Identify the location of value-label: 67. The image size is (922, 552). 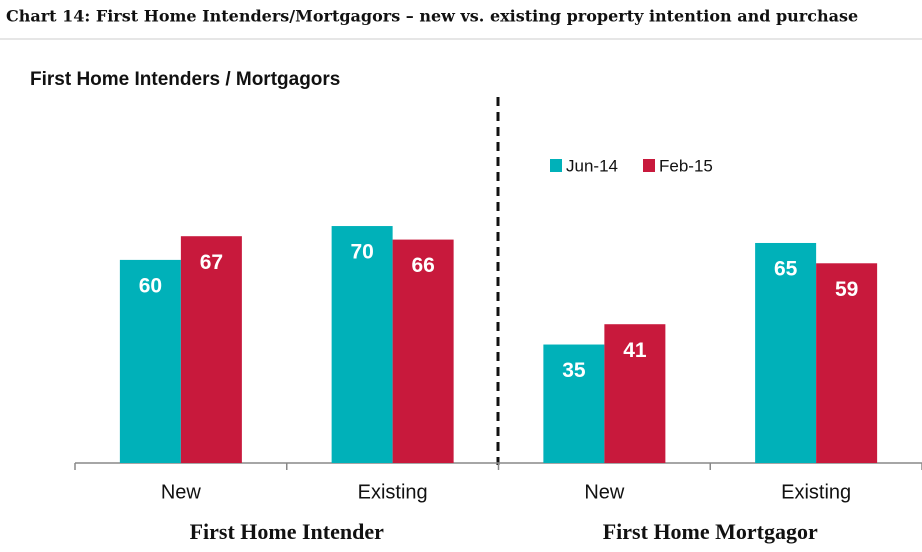
(211, 262).